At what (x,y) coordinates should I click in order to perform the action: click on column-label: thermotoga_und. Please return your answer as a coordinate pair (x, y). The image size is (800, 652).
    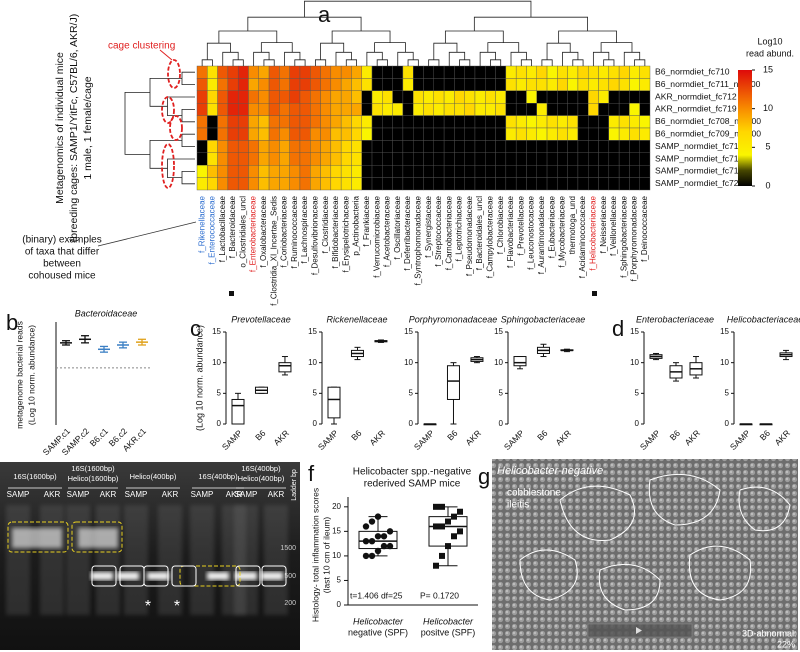
    Looking at the image, I should click on (572, 225).